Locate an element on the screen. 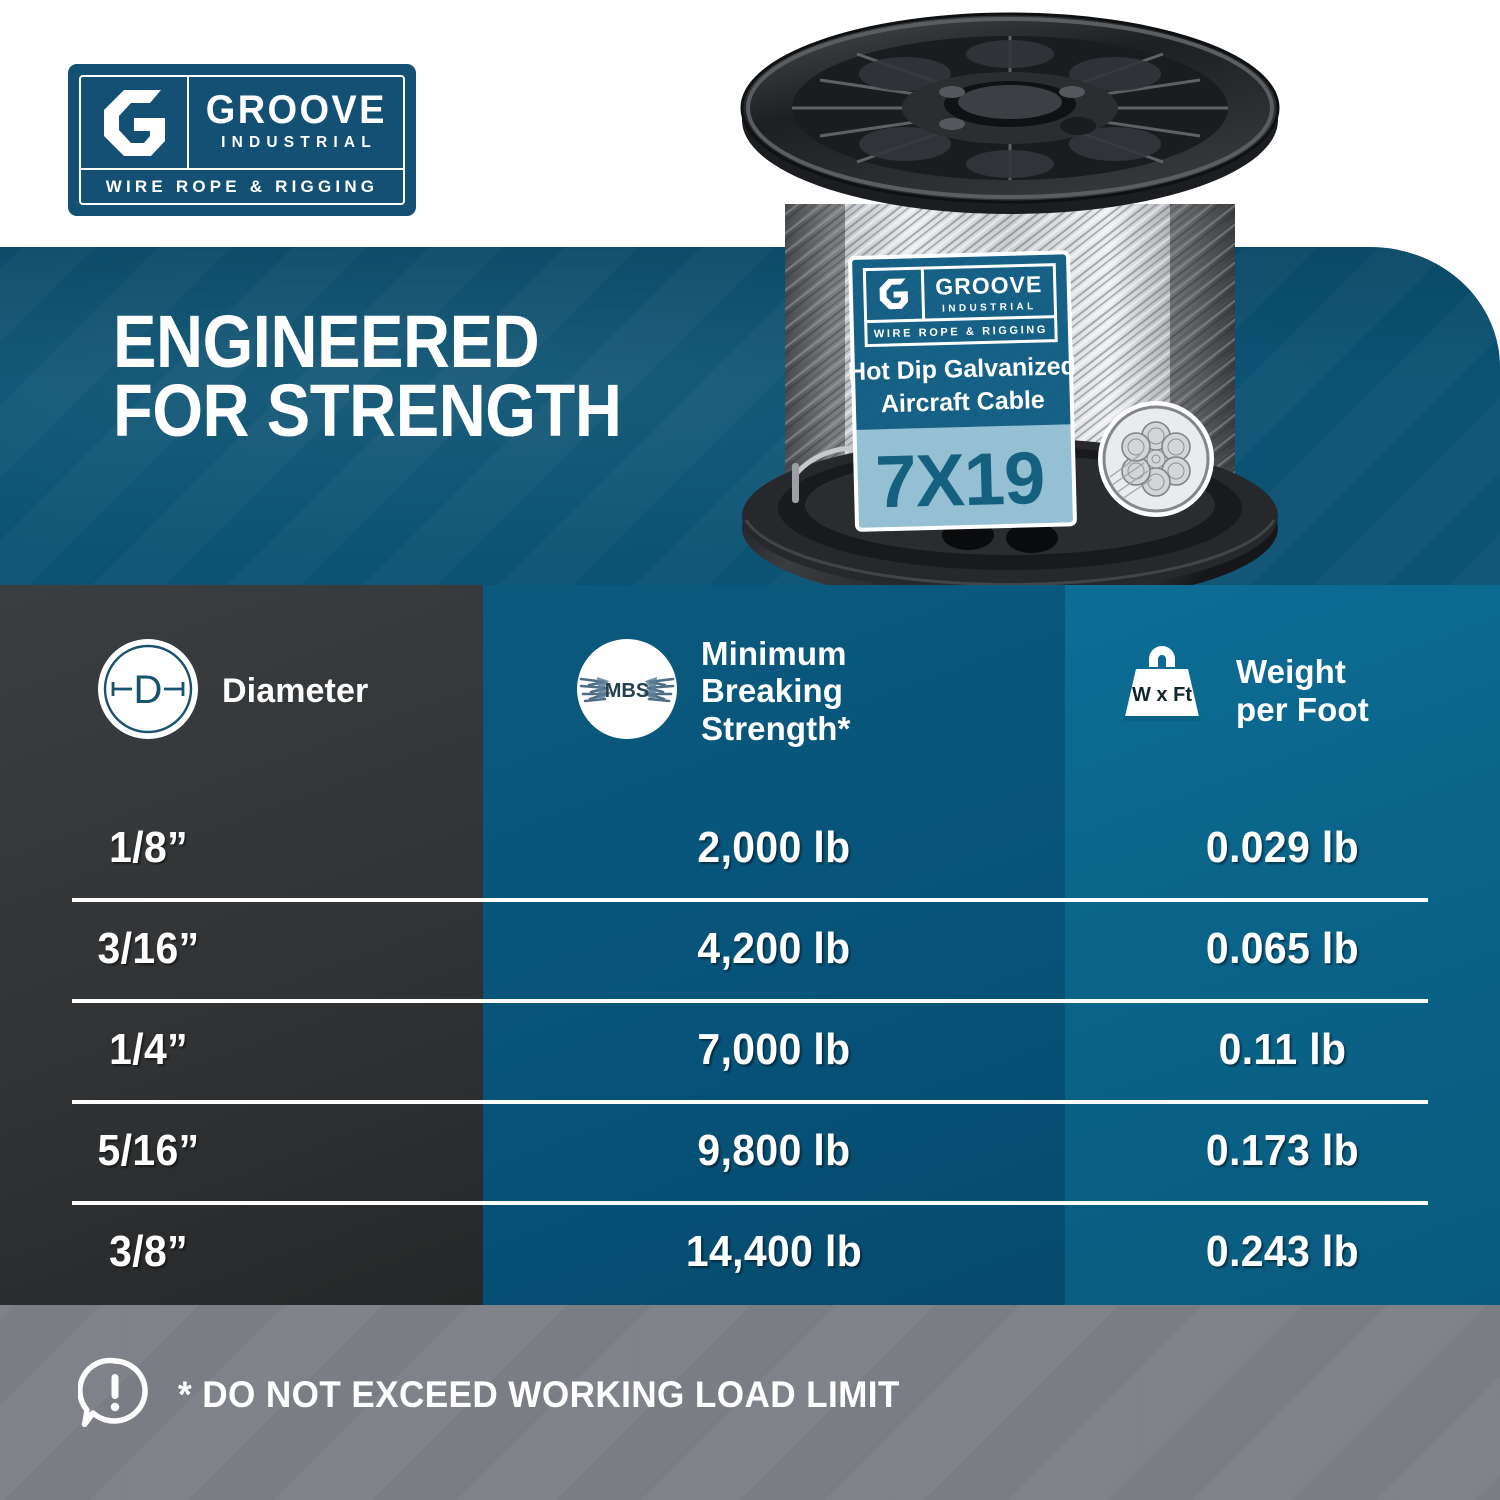 The image size is (1500, 1500). mbs-icon: MBS is located at coordinates (627, 691).